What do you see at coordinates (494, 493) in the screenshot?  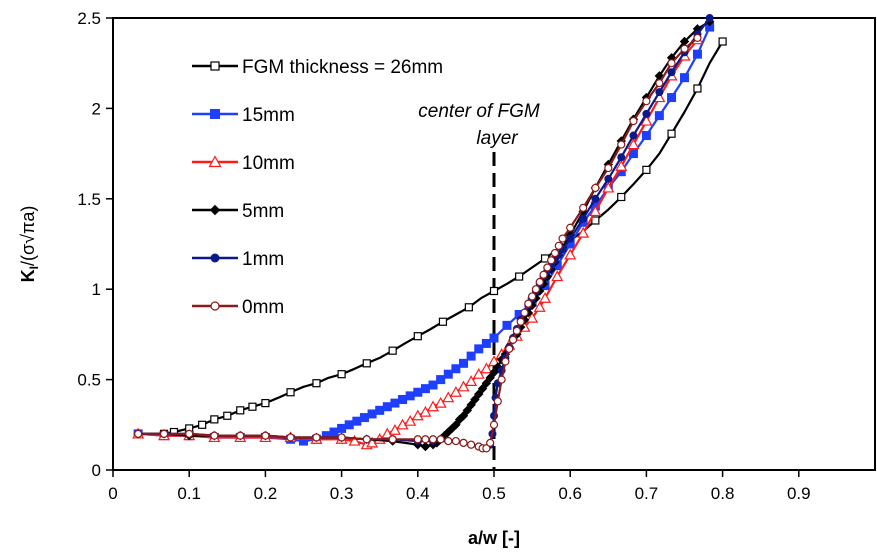 I see `x-tick-label: 0.5` at bounding box center [494, 493].